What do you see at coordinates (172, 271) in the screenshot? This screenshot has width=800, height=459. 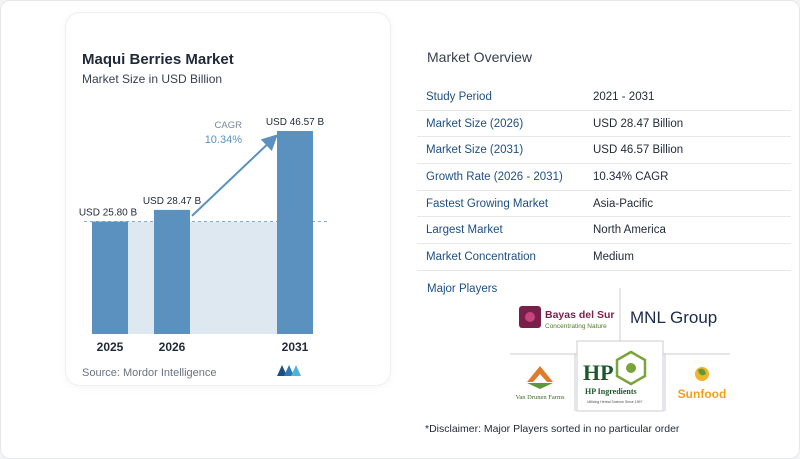 I see `bar-2026` at bounding box center [172, 271].